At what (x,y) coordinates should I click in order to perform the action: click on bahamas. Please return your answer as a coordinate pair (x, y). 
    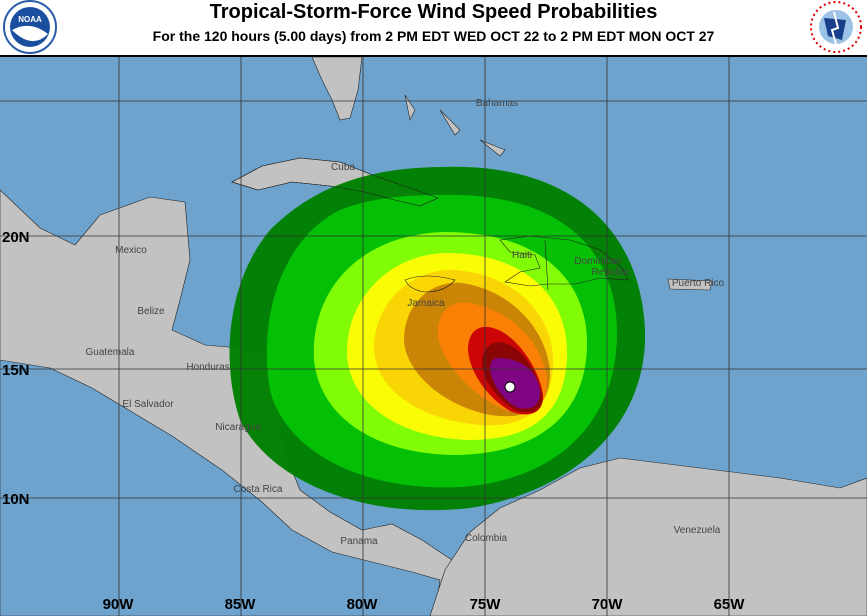
    Looking at the image, I should click on (455, 125).